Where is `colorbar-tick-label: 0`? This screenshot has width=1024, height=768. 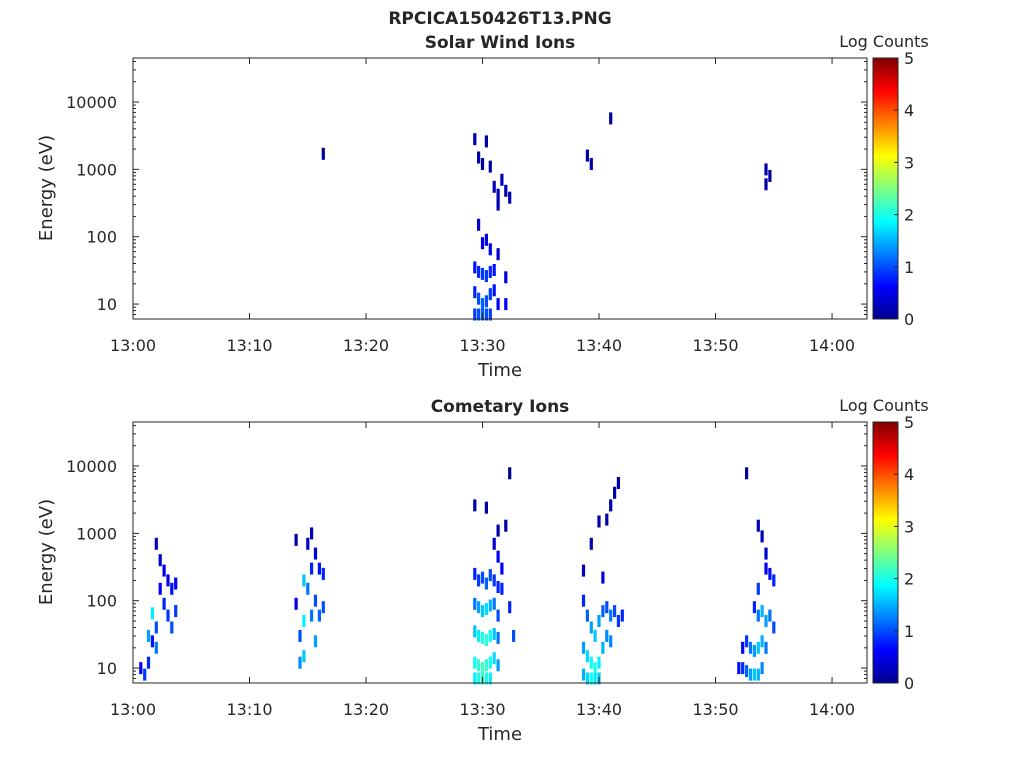 colorbar-tick-label: 0 is located at coordinates (909, 683).